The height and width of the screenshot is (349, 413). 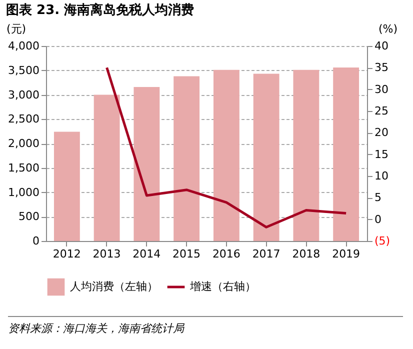 I want to click on y-tick-label: 4,000, so click(x=24, y=46).